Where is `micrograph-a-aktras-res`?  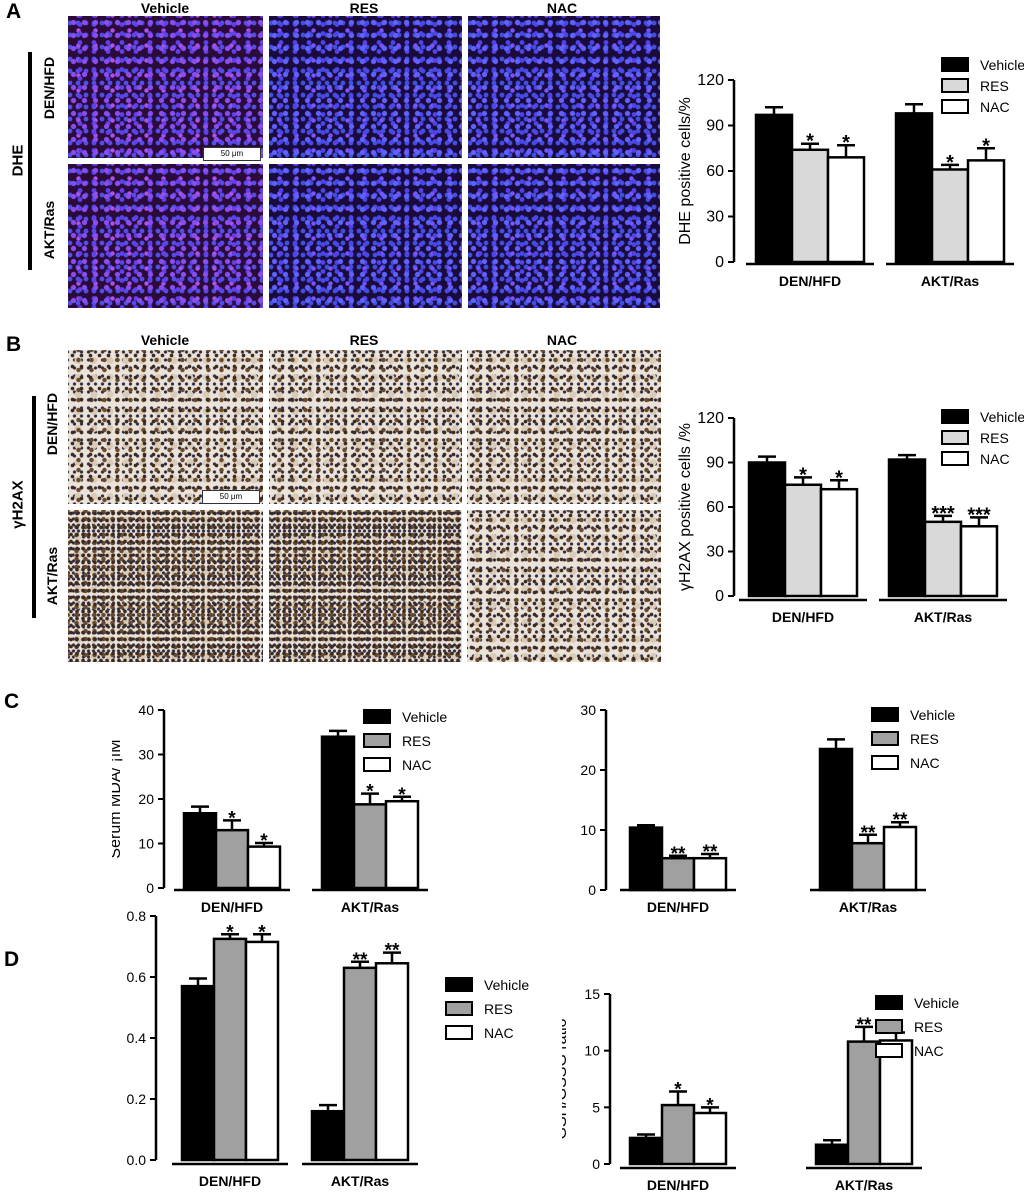 micrograph-a-aktras-res is located at coordinates (365, 236).